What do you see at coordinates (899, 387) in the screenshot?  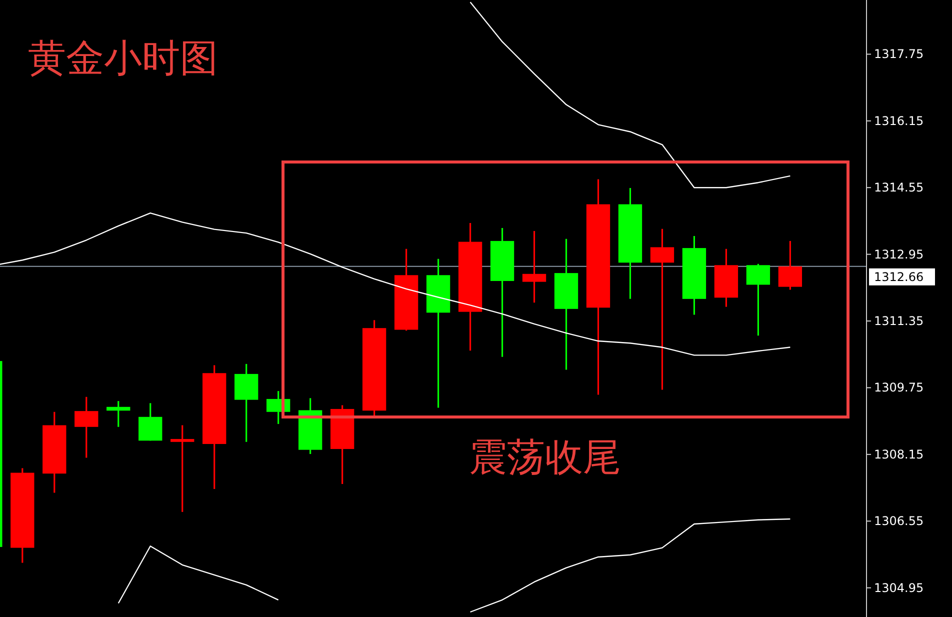 I see `y-tick-label: 1309.75` at bounding box center [899, 387].